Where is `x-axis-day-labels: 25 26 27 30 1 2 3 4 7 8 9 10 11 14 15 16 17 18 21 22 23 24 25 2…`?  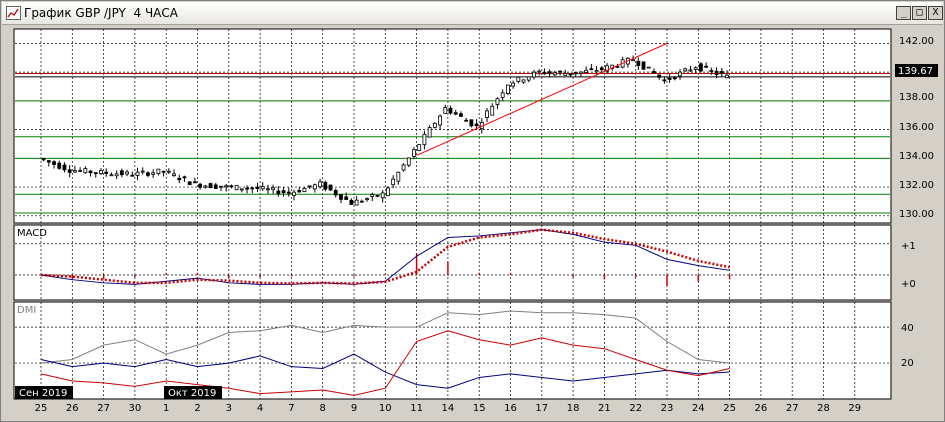
x-axis-day-labels: 25 26 27 30 1 2 3 4 7 8 9 10 11 14 15 16 17 18 21 22 23 24 25 2… is located at coordinates (448, 408).